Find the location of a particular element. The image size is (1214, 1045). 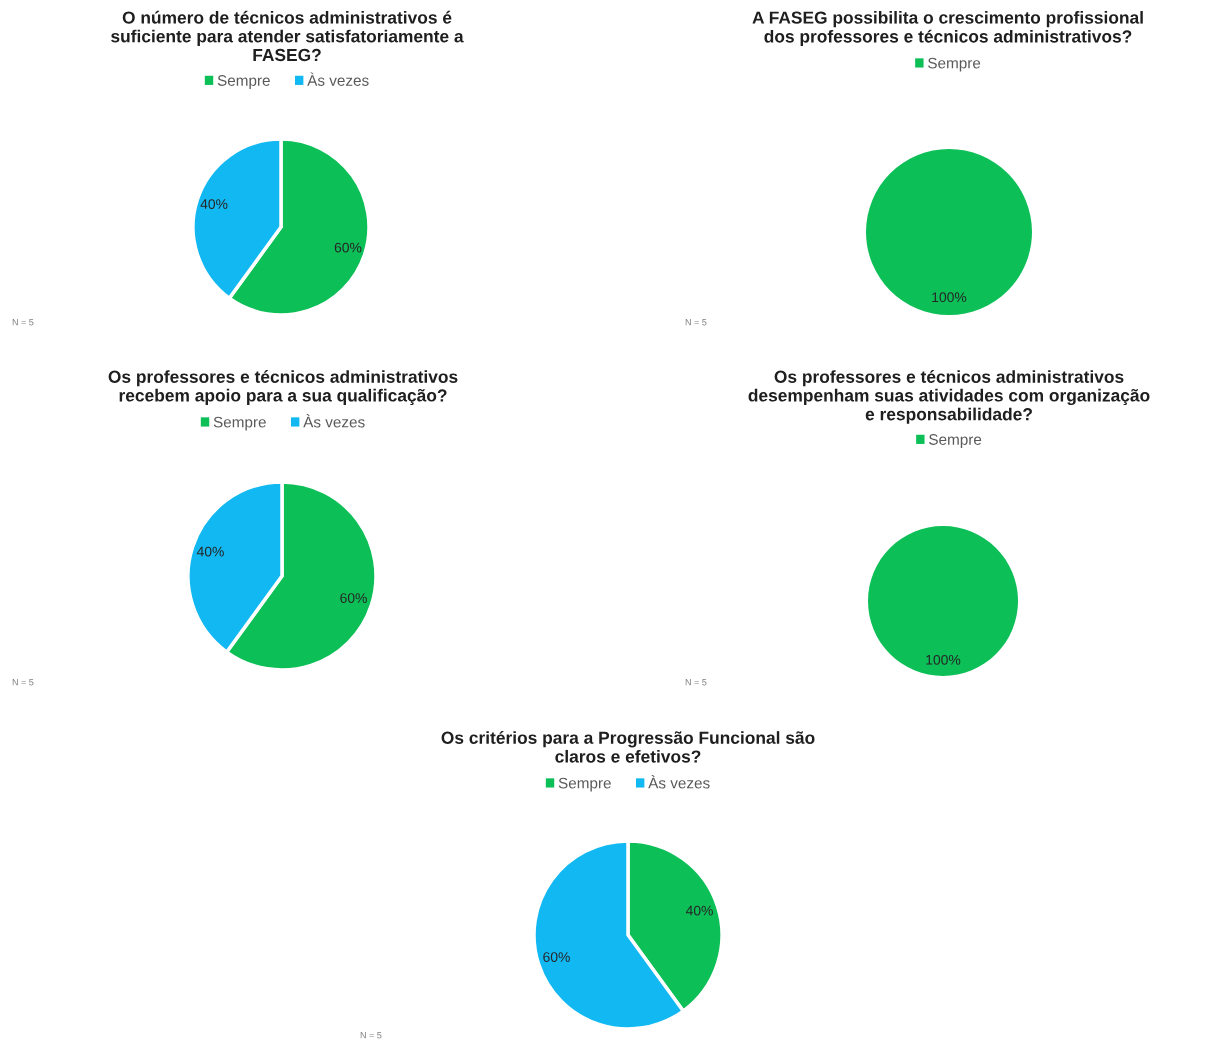

chart-title: Os professores e técnicos administrativos recebem apoio para a sua qualificação? is located at coordinates (283, 388).